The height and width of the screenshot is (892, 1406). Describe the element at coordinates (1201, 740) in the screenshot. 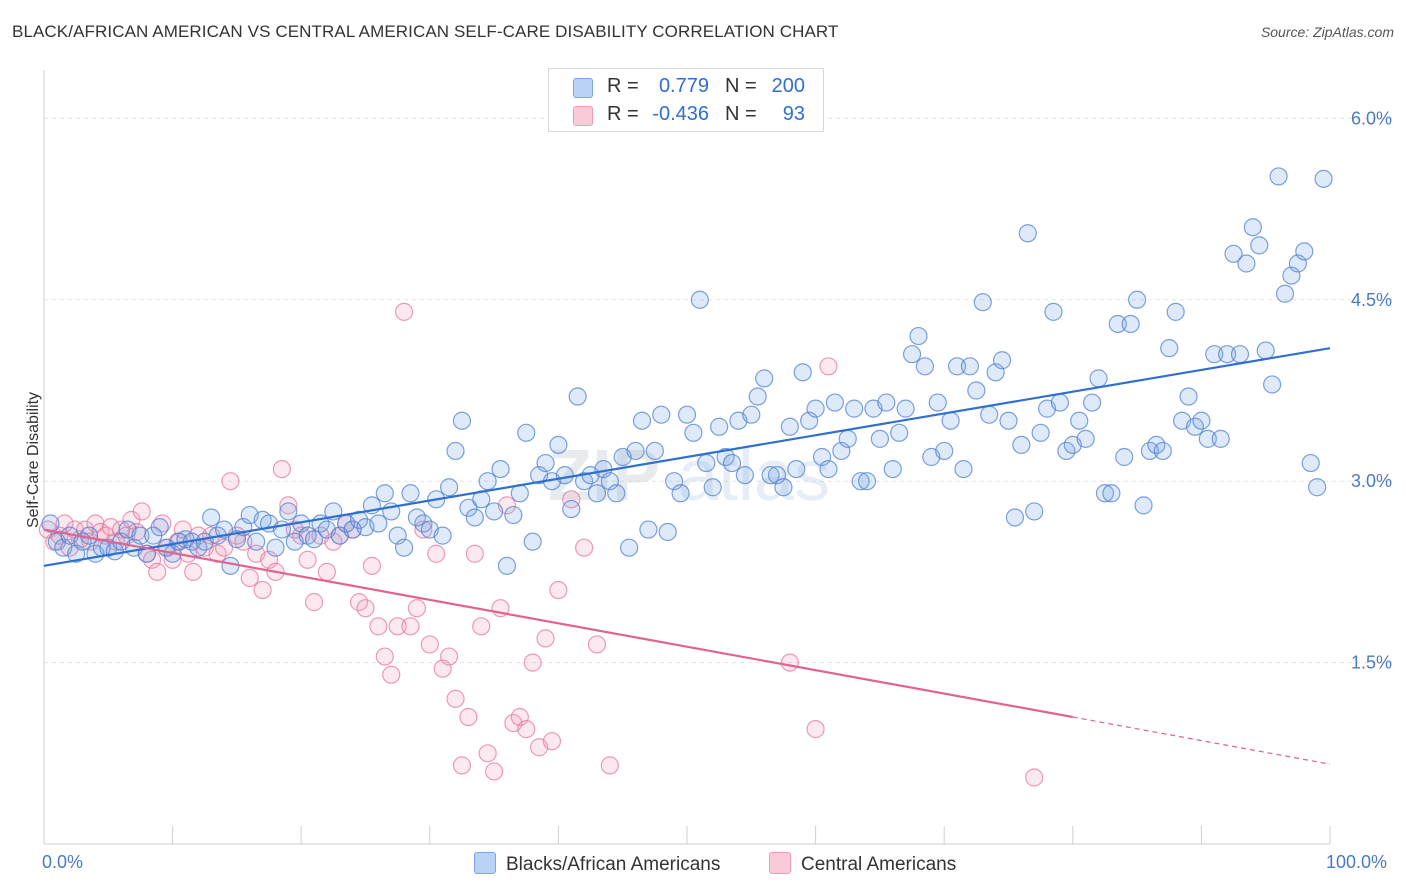

I see `trend-line-central-americans-extrapolated` at that location.